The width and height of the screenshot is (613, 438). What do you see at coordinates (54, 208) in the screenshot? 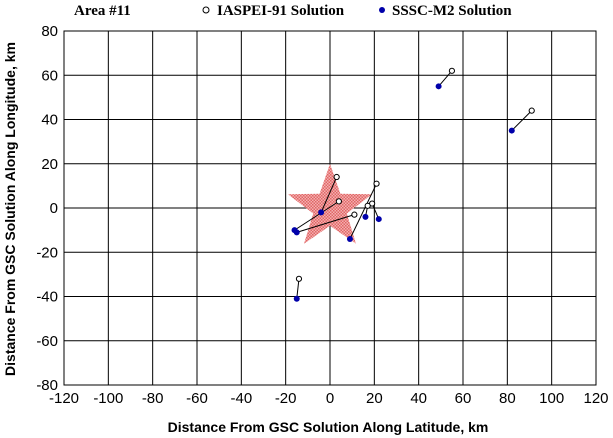
I see `y-tick-label: 0` at bounding box center [54, 208].